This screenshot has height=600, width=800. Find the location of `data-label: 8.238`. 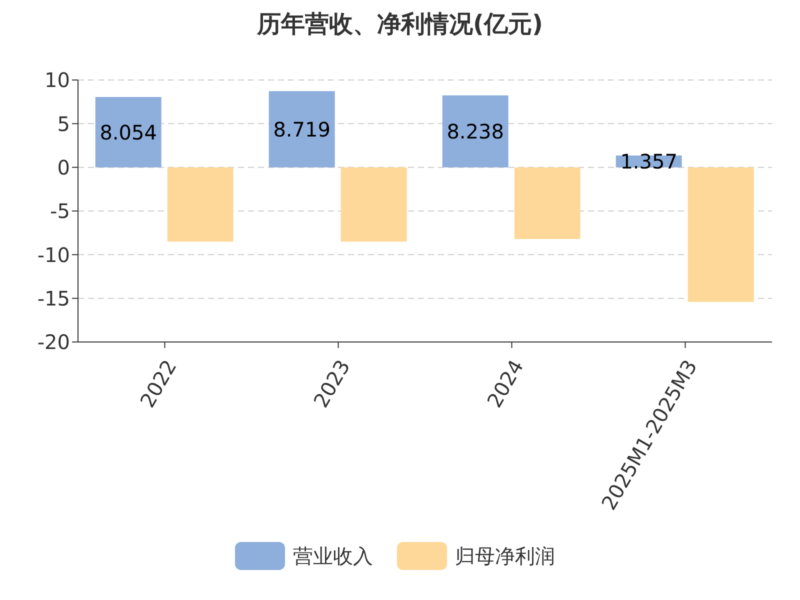

data-label: 8.238 is located at coordinates (475, 131).